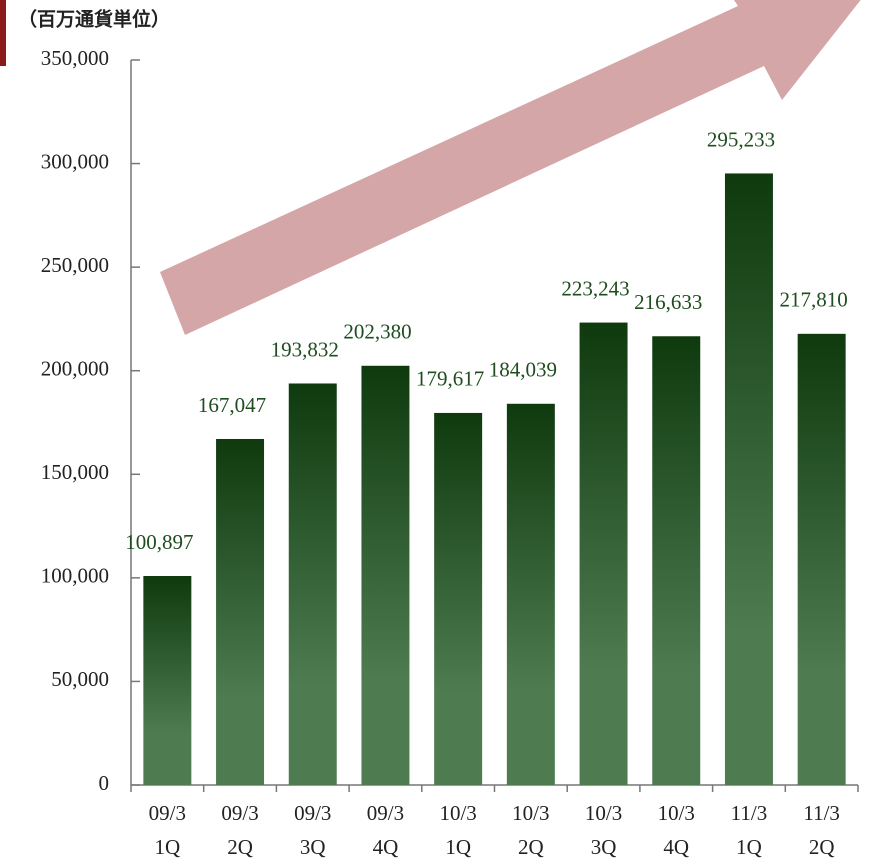 Image resolution: width=888 pixels, height=867 pixels. I want to click on side-tab, so click(3, 33).